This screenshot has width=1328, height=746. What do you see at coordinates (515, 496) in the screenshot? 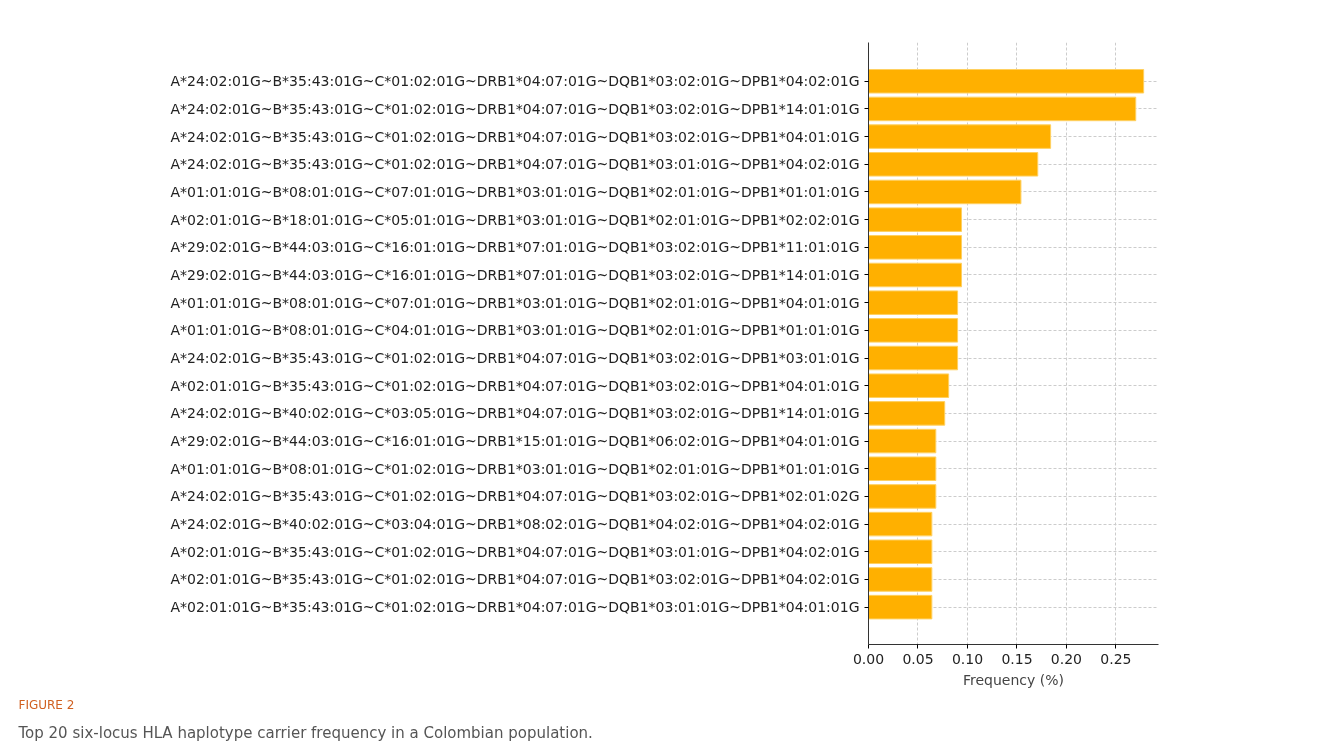
I see `y-tick-label: A*24:02:01G~B*35:43:01G~C*01:02:01G~DRB1*04:07:01G~DQB1*03:02:01G~DPB1*02:01:02G` at bounding box center [515, 496].